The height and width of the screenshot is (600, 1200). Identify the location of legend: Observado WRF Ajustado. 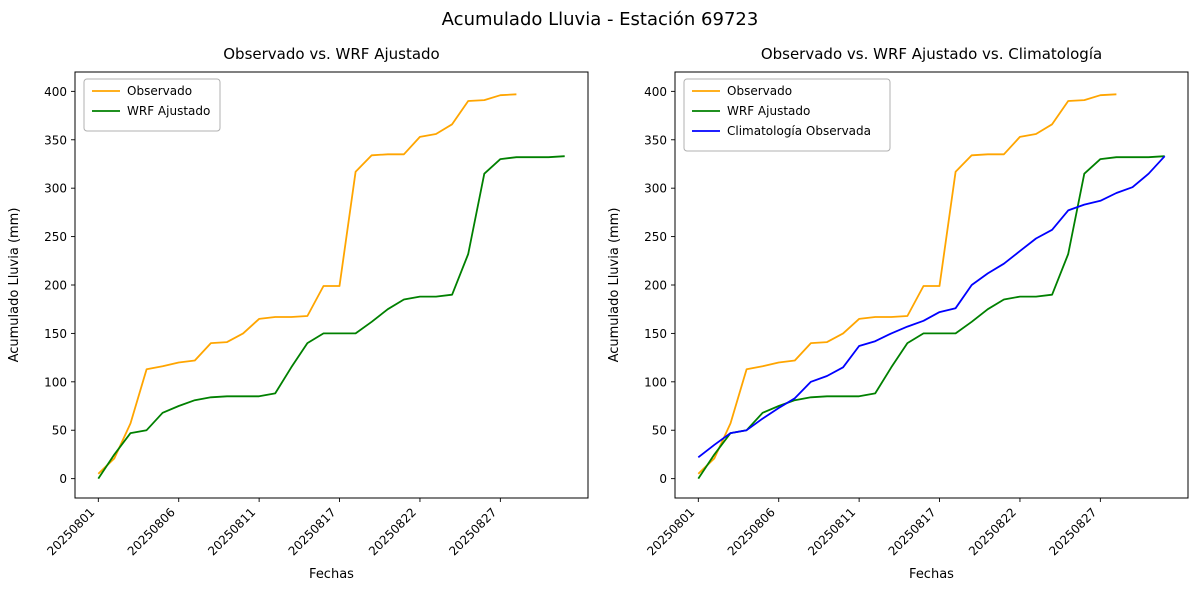
(152, 105).